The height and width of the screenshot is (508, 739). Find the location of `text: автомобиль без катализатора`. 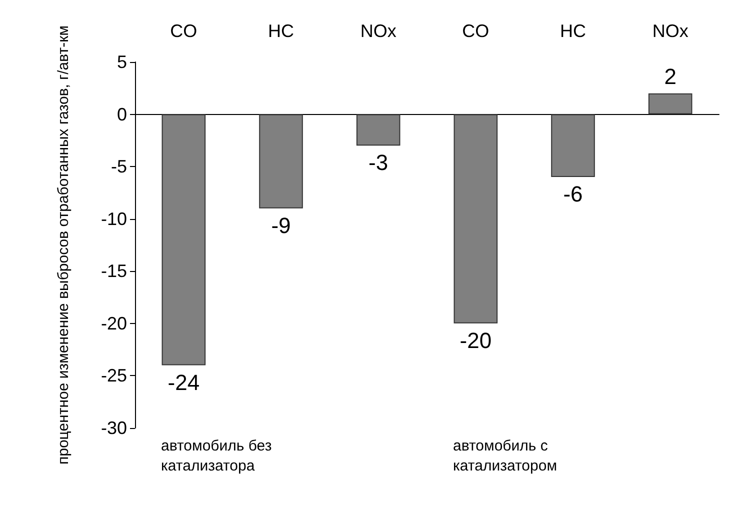

text: автомобиль без катализатора is located at coordinates (218, 456).